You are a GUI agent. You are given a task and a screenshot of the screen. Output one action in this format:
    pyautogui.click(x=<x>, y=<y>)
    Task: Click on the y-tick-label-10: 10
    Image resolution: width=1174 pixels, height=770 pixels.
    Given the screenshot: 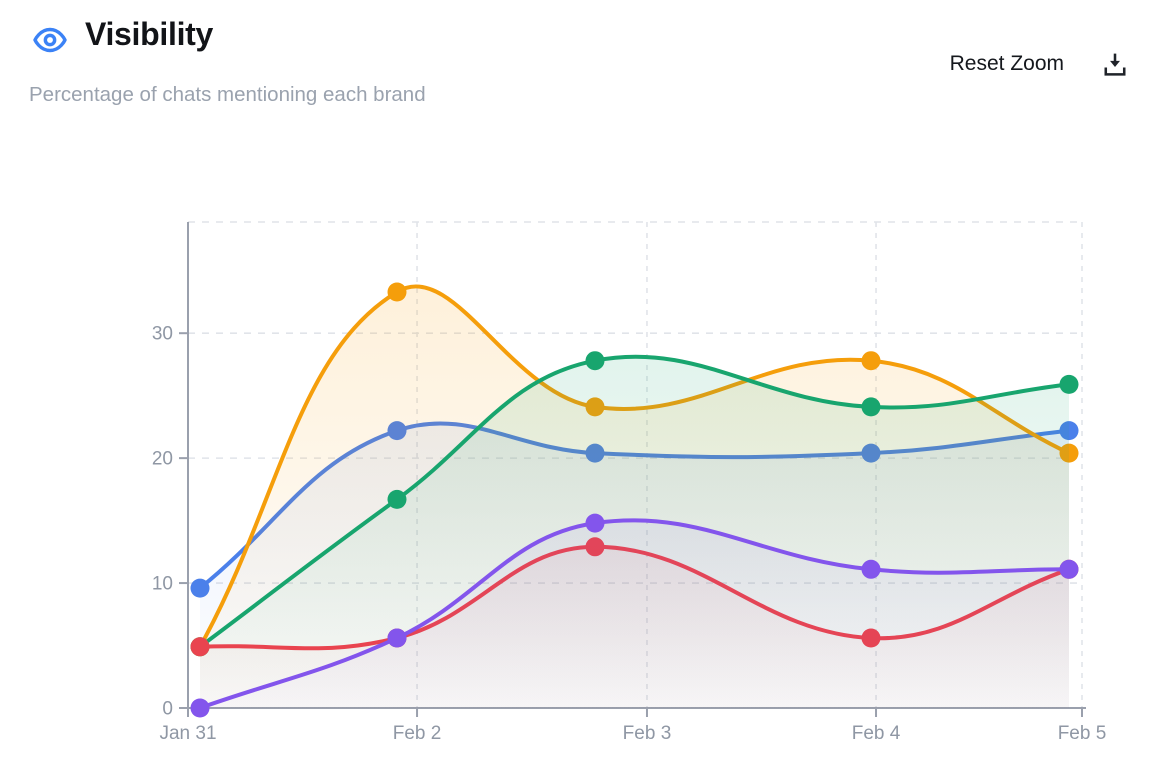 What is the action you would take?
    pyautogui.click(x=162, y=584)
    